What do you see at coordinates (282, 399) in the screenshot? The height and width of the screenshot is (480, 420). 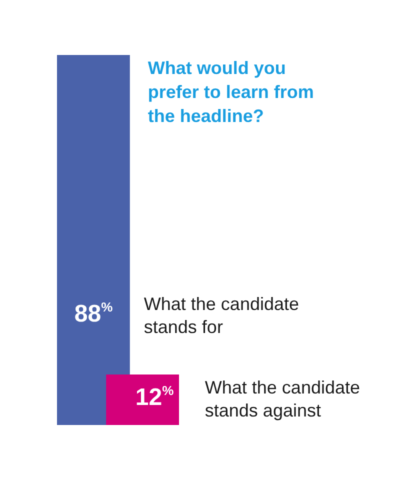 I see `text: What the candidate stands against` at bounding box center [282, 399].